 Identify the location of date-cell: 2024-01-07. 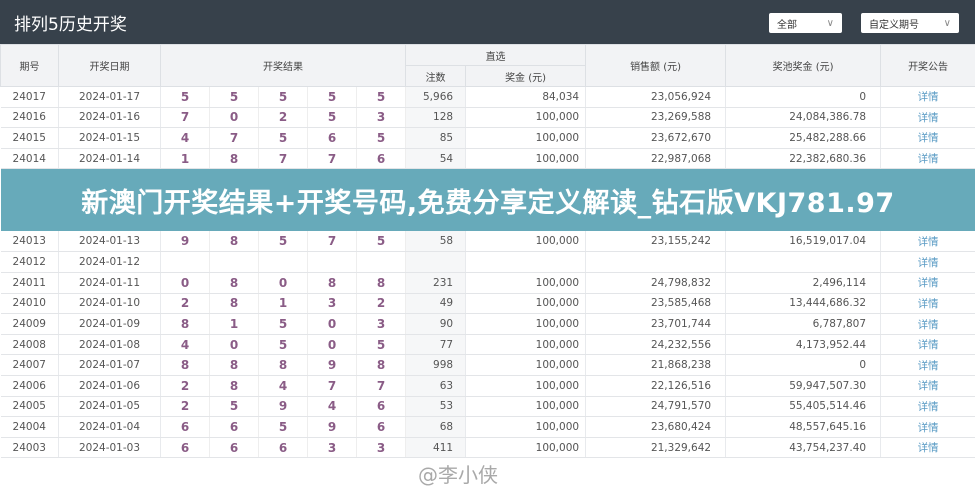
(110, 365).